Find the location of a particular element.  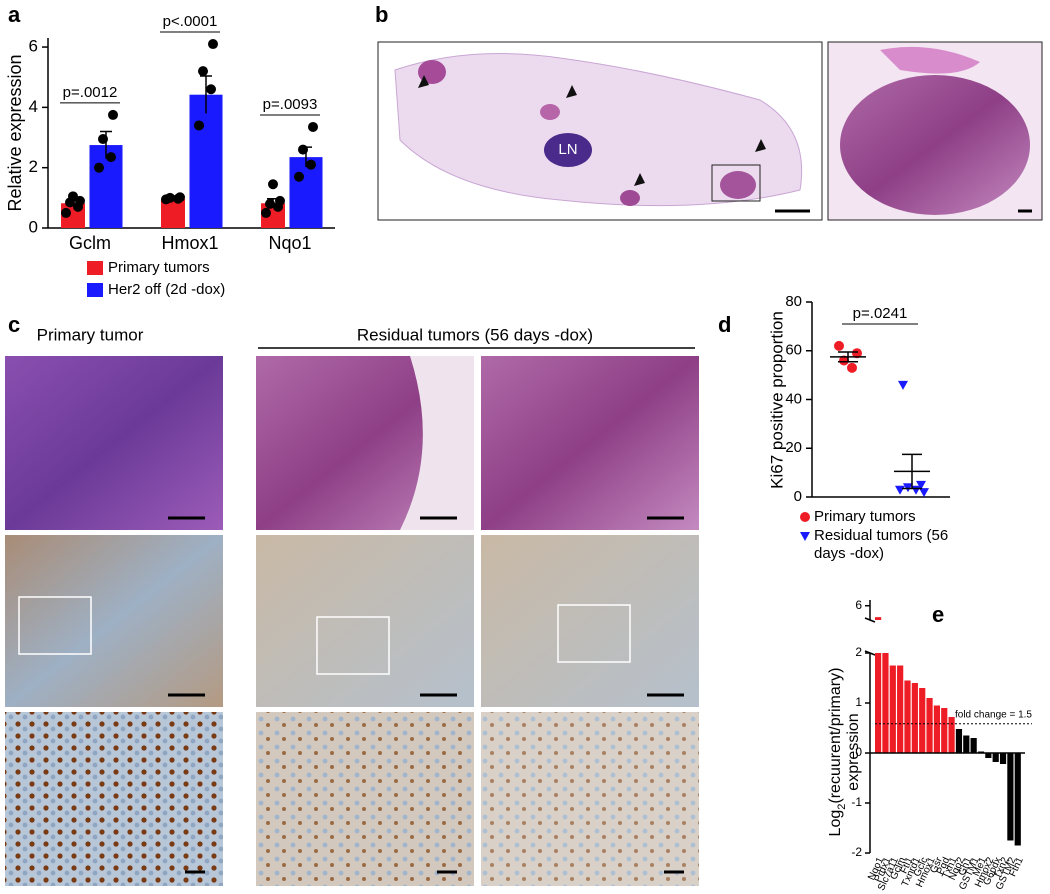

y-tick-label: -2 is located at coordinates (856, 852).